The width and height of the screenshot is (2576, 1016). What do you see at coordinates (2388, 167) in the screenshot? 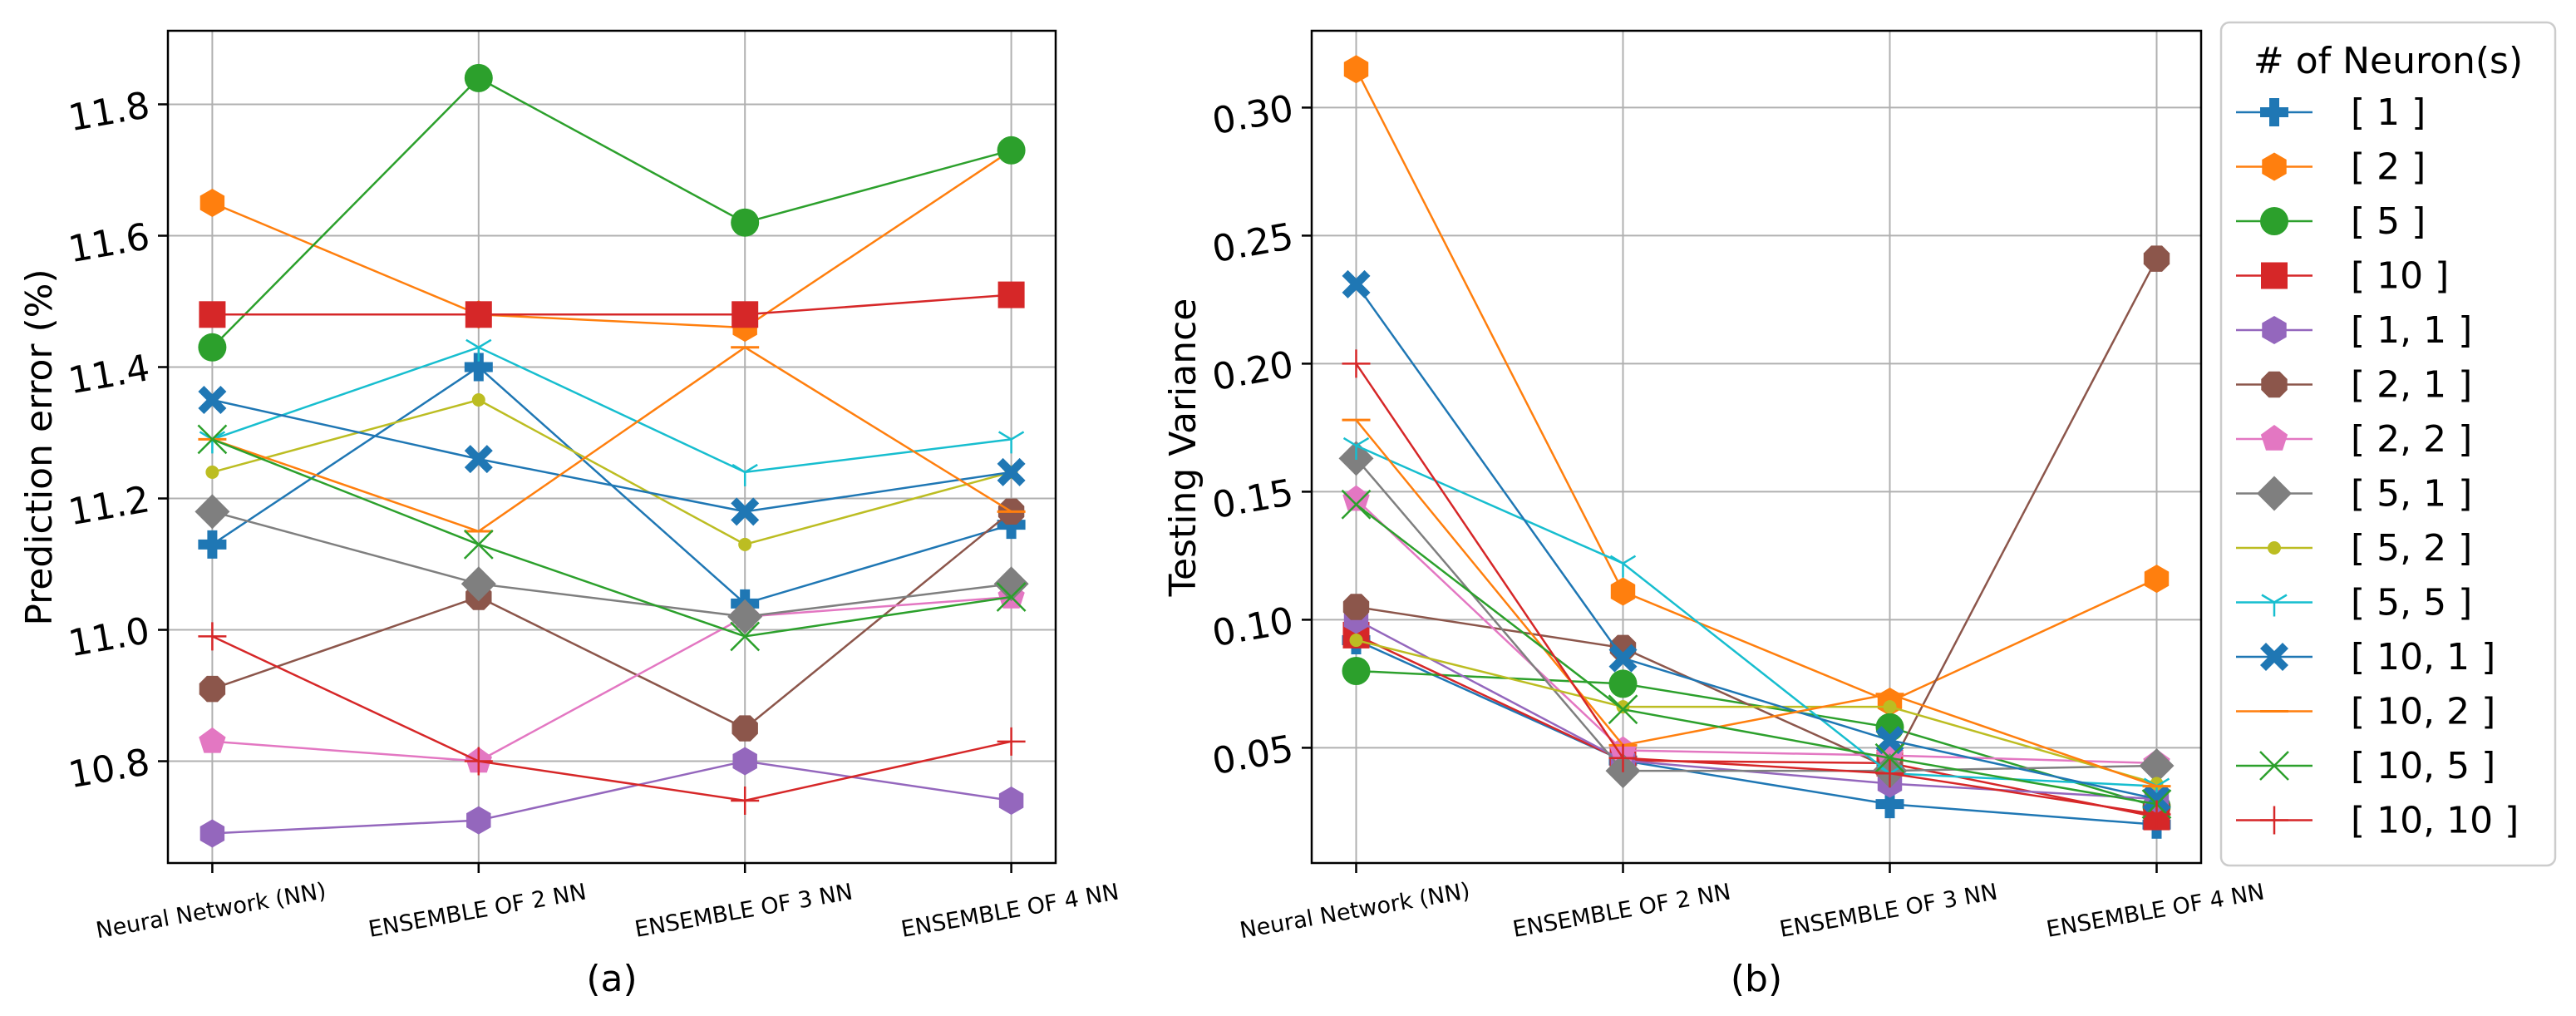
I see `legend-label: [ 2 ]` at bounding box center [2388, 167].